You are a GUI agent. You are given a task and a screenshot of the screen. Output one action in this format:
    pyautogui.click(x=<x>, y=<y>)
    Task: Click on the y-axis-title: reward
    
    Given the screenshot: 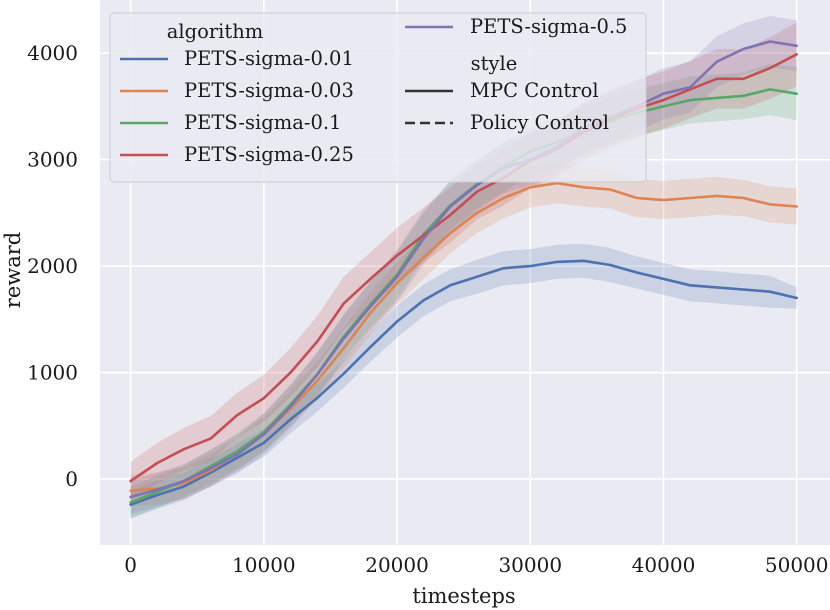 What is the action you would take?
    pyautogui.click(x=13, y=270)
    